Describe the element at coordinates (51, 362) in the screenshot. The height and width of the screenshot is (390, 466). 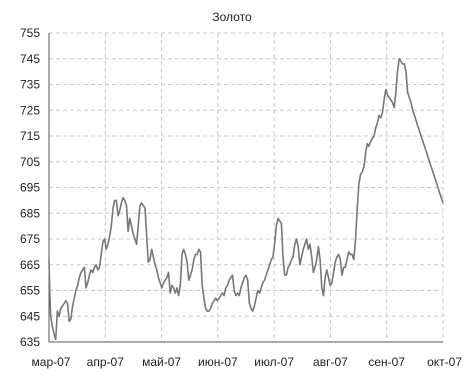
I see `x-tick-label: мар-07` at that location.